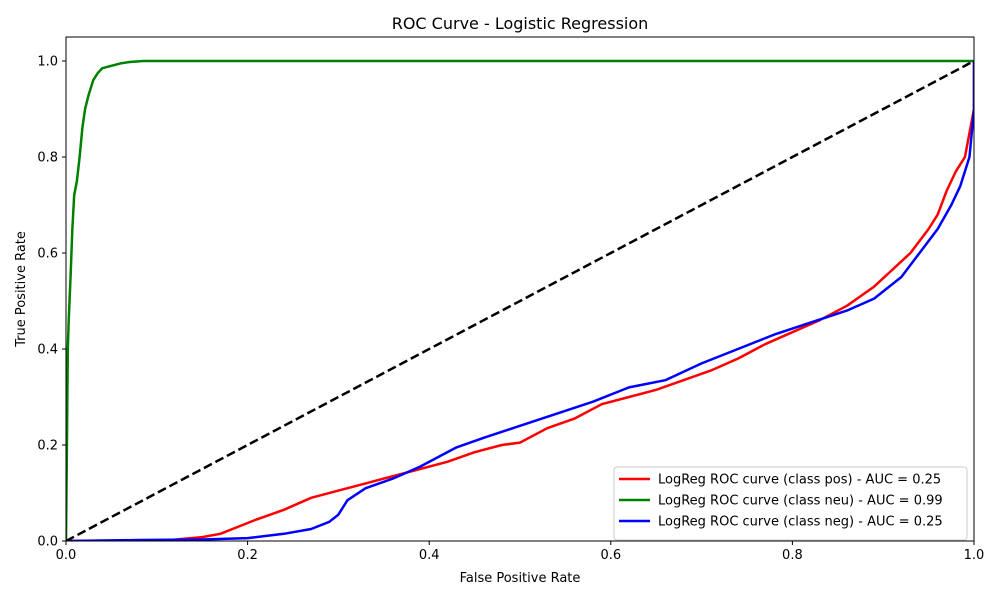  Describe the element at coordinates (47, 62) in the screenshot. I see `y-tick-label: 1.0` at that location.